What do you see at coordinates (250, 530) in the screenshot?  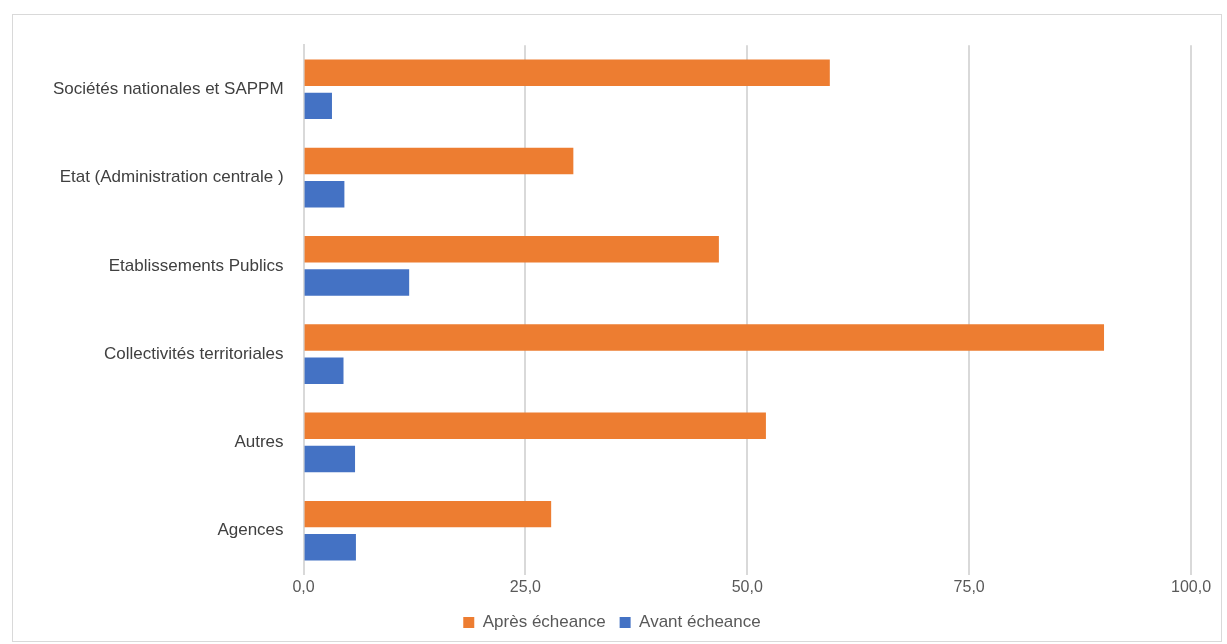 I see `y-tick-label: Agences` at bounding box center [250, 530].